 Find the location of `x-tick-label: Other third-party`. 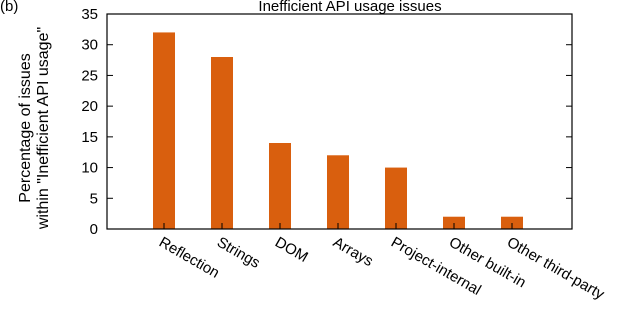

x-tick-label: Other third-party is located at coordinates (556, 269).